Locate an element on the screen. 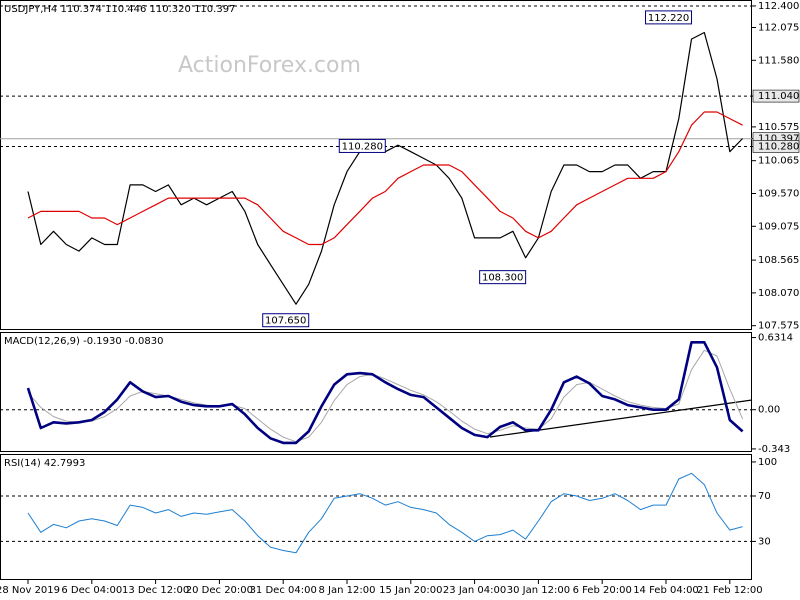  y-tick-label: 110.065 is located at coordinates (778, 161).